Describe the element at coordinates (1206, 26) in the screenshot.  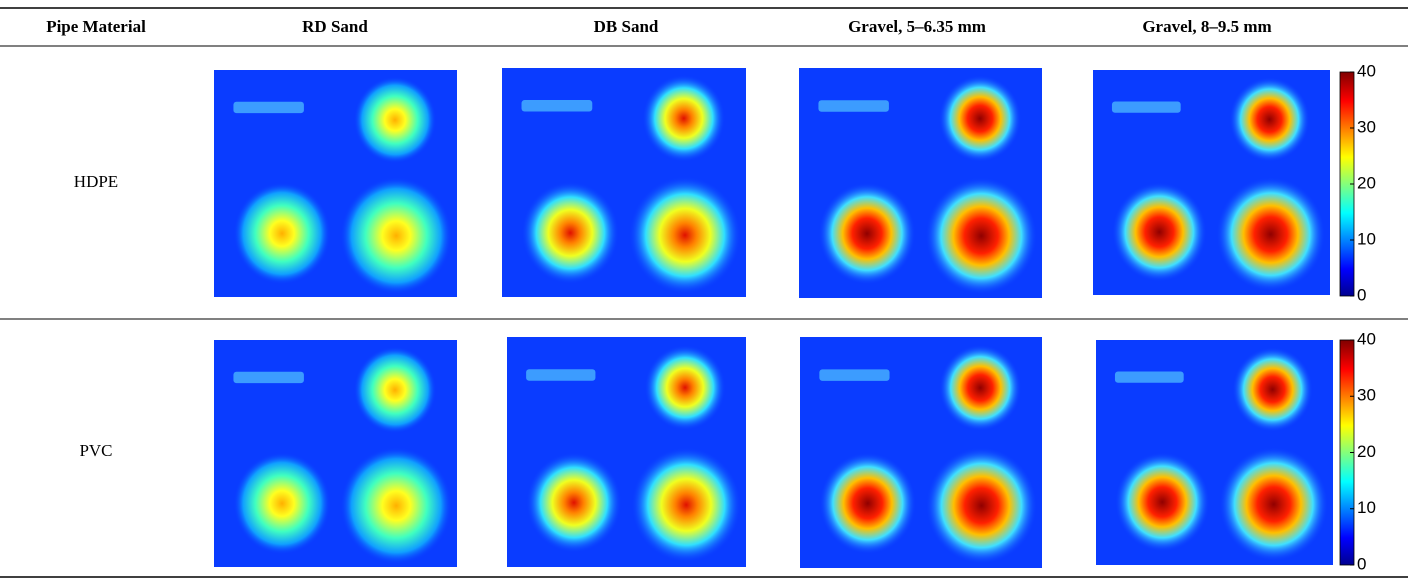
I see `column-header: Gravel, 8–9.5 mm` at that location.